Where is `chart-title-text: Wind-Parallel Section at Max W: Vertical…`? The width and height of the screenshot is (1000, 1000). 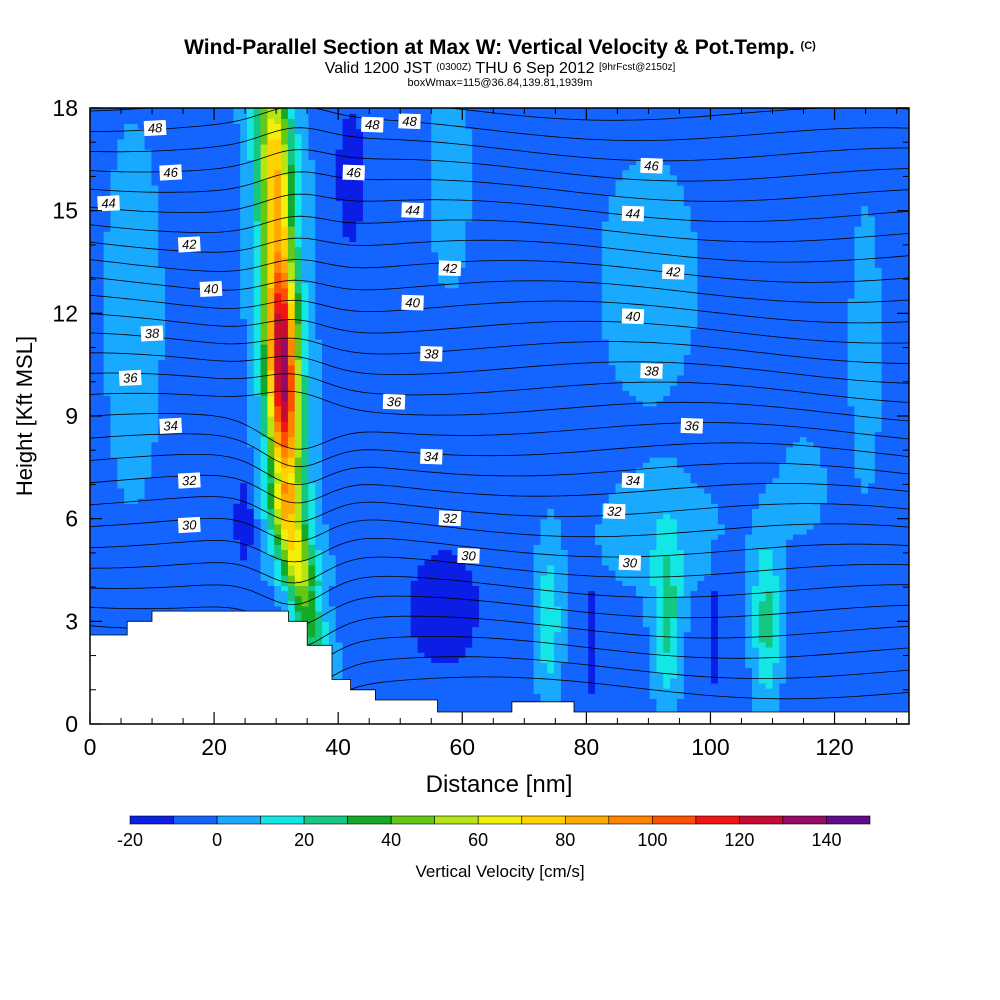
chart-title-text: Wind-Parallel Section at Max W: Vertical… is located at coordinates (489, 47).